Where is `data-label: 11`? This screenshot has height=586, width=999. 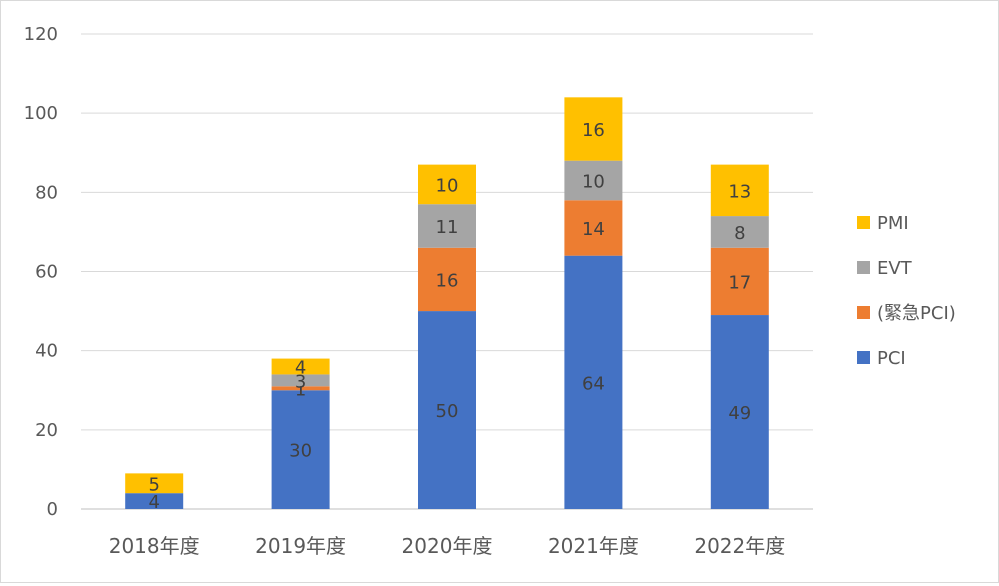 data-label: 11 is located at coordinates (447, 227).